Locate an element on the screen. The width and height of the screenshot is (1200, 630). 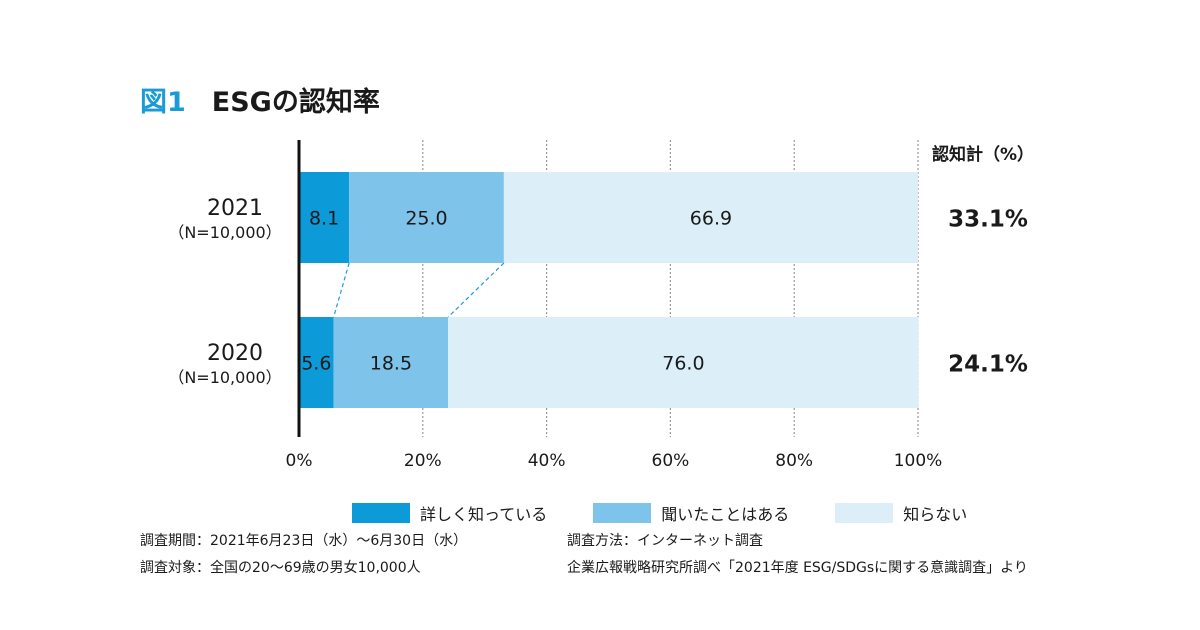
legend-label-unknown: 知らない is located at coordinates (935, 514).